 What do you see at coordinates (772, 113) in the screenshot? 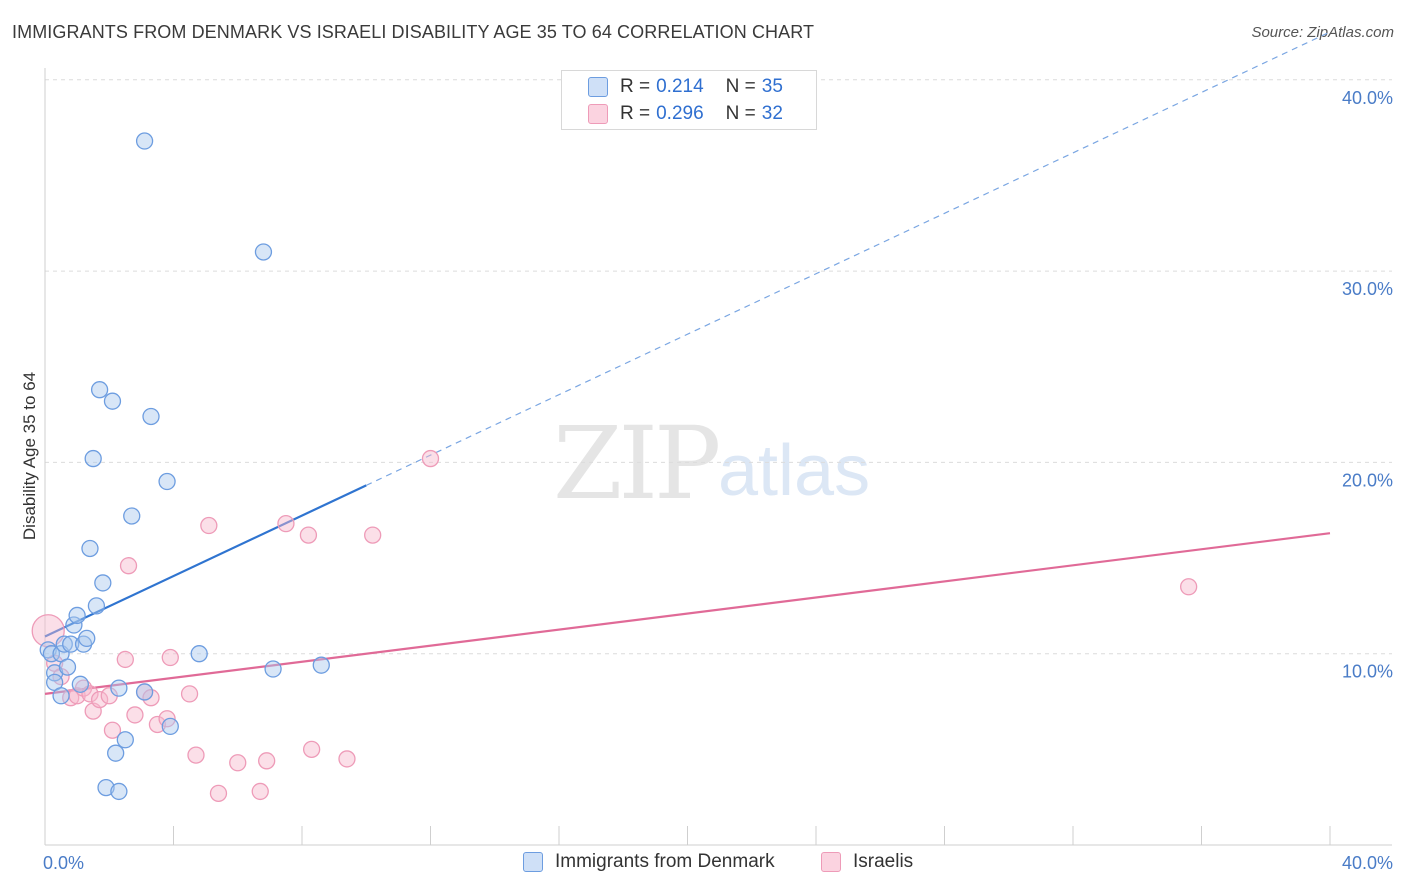
I see `n-value-israelis: 32` at bounding box center [772, 113].